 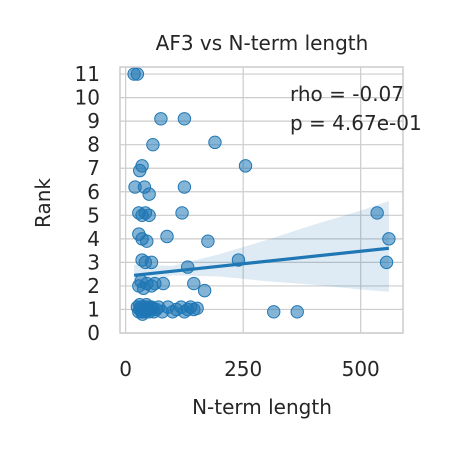 I want to click on x-ticks: 0 250 500, so click(x=249, y=369).